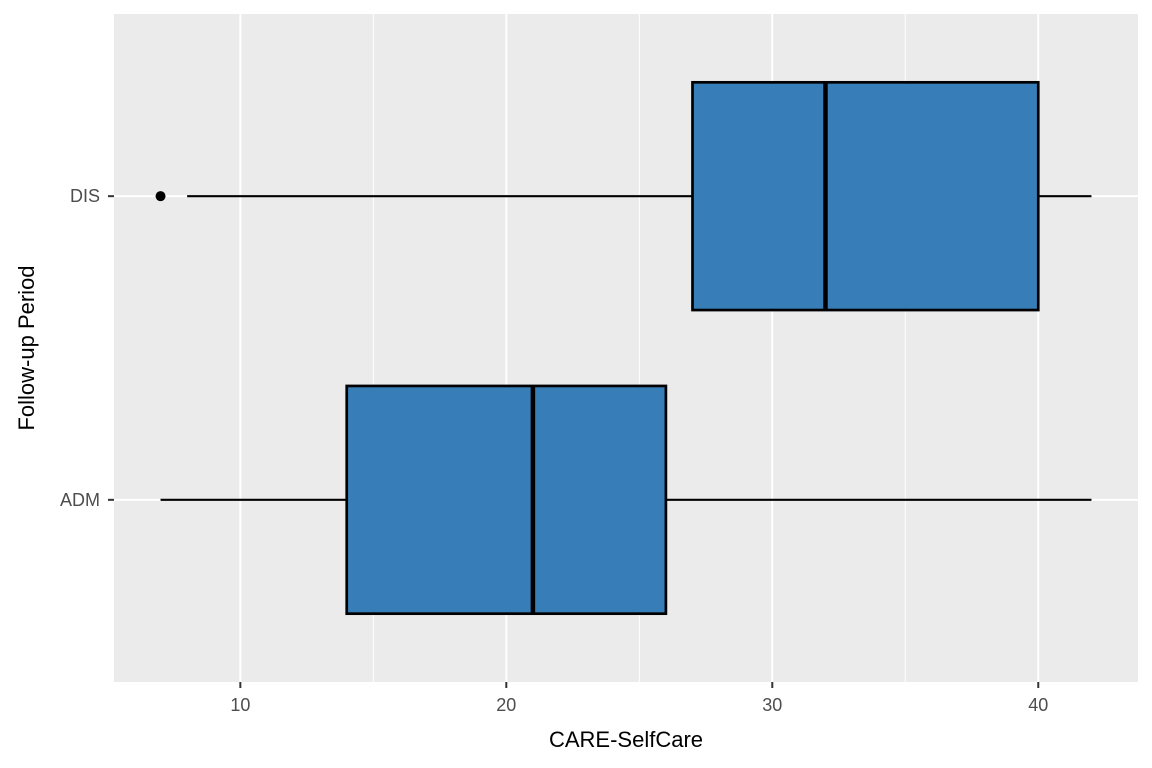 The width and height of the screenshot is (1152, 768). I want to click on outlier-point-DIS, so click(160, 196).